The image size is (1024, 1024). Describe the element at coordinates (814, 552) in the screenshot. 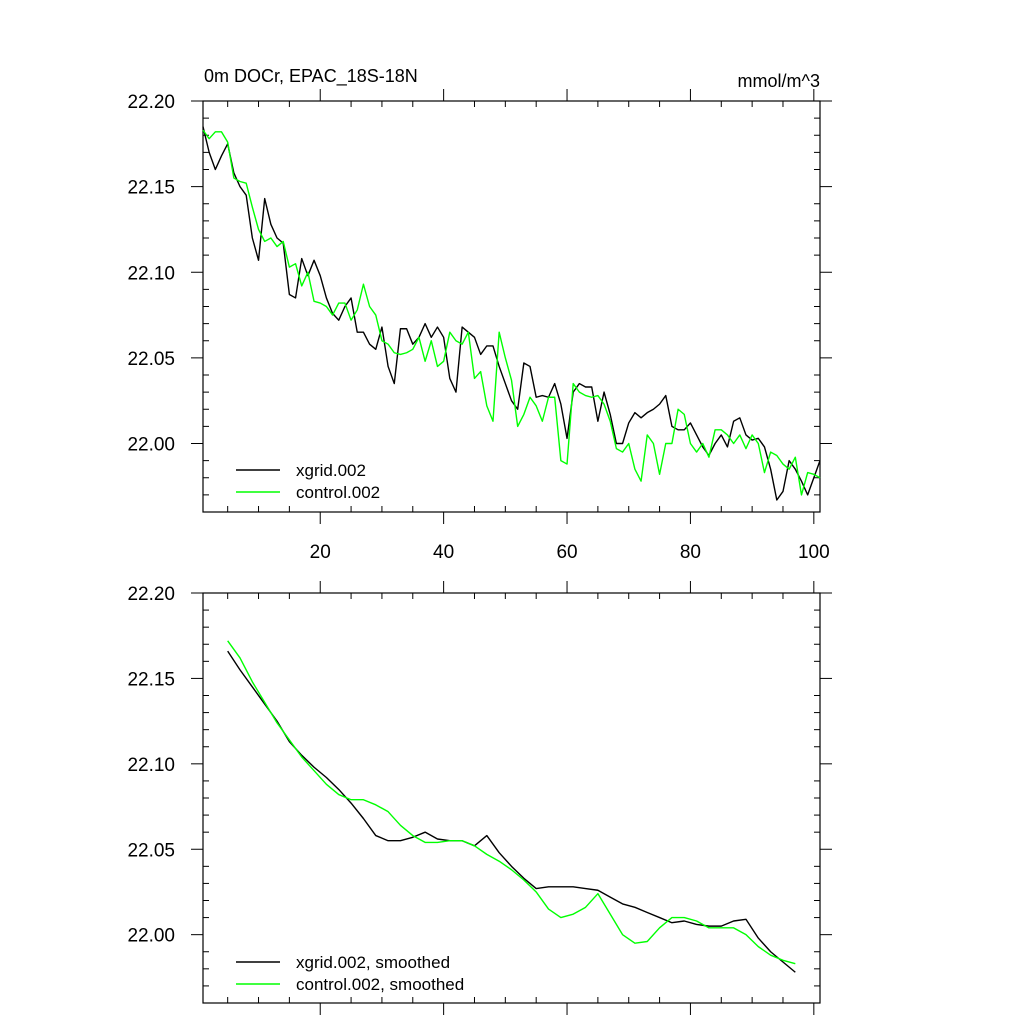

I see `x-tick-label: 100` at that location.